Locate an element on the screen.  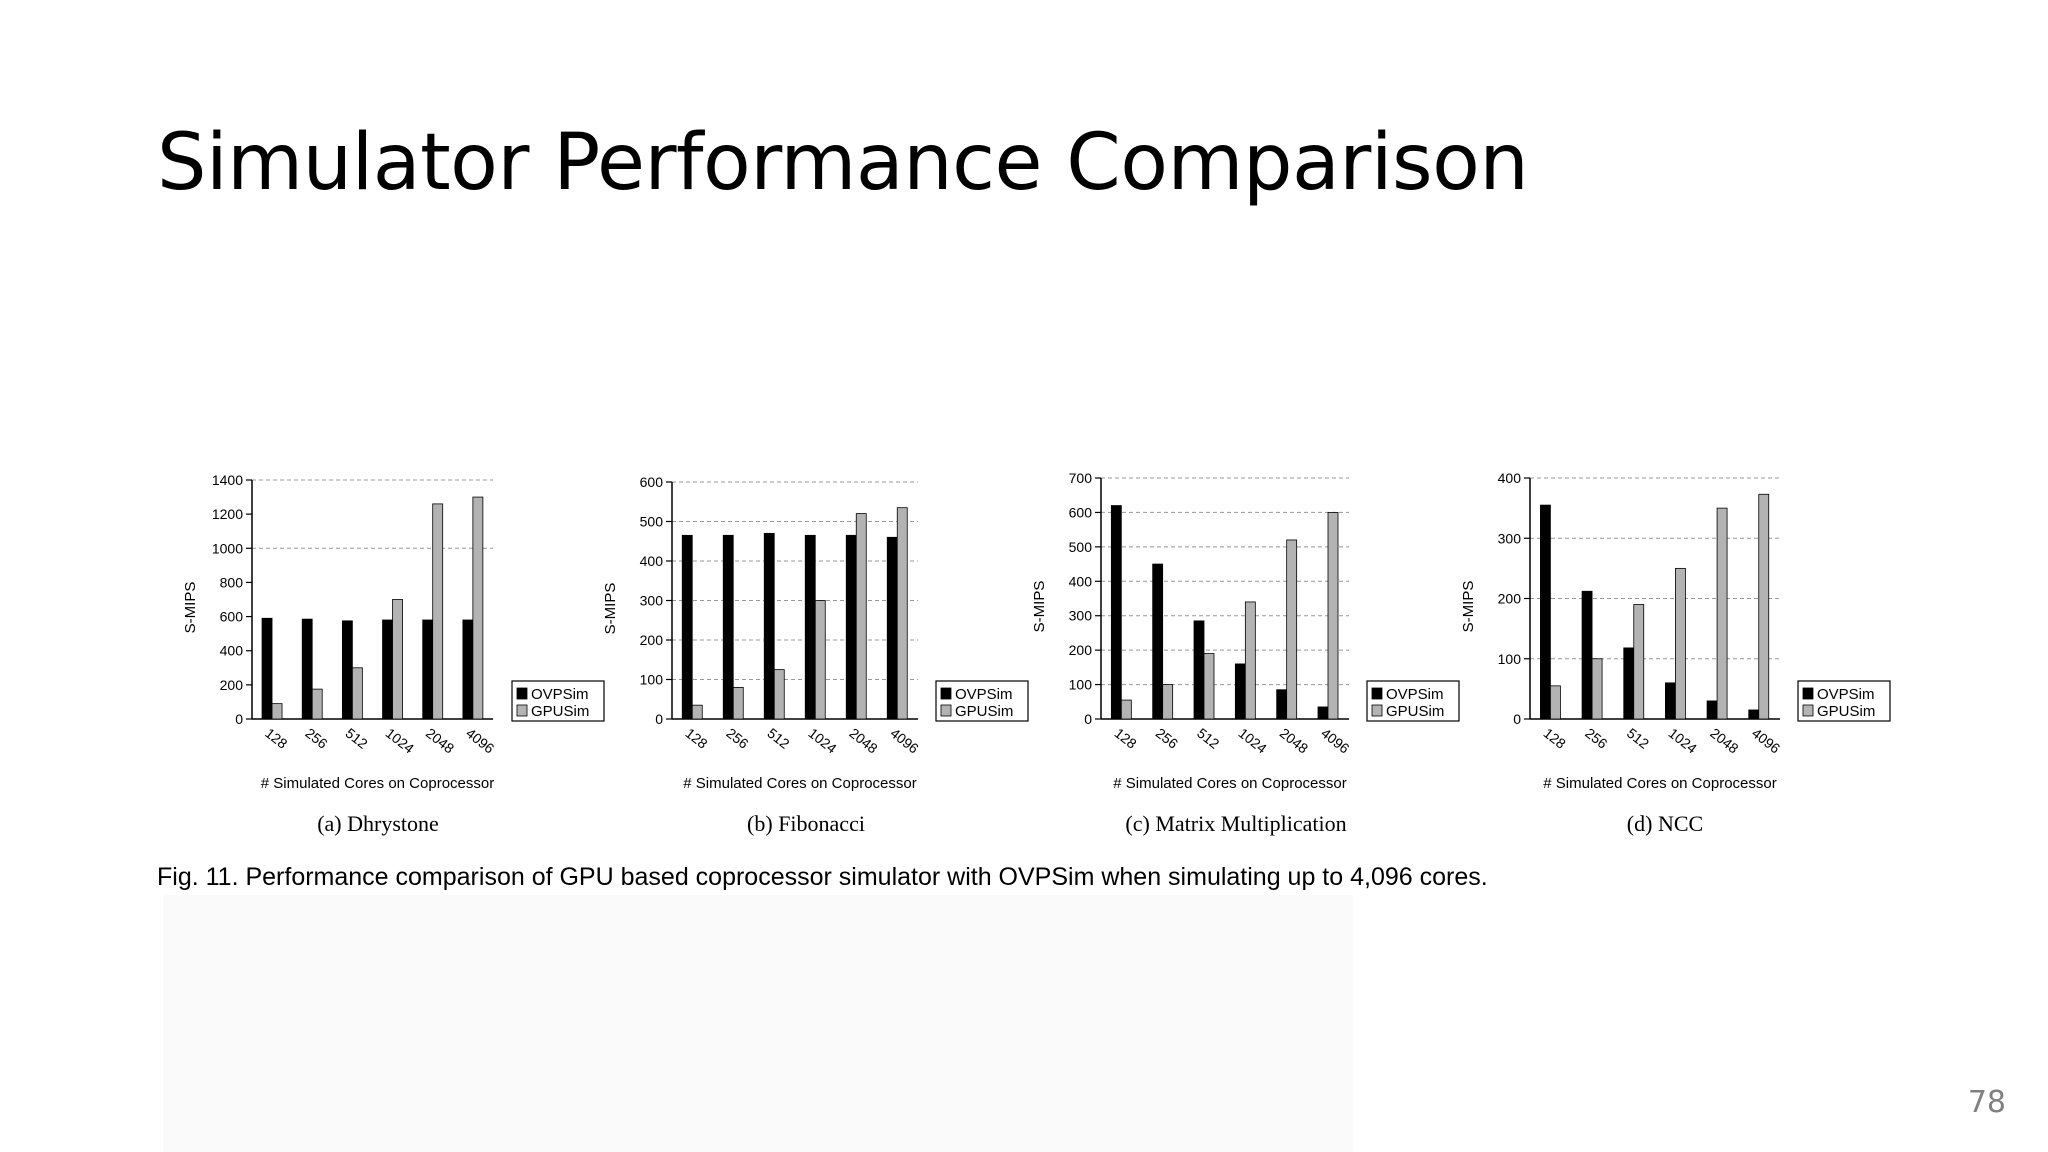
chart-subcaption: (d) NCC is located at coordinates (1665, 823).